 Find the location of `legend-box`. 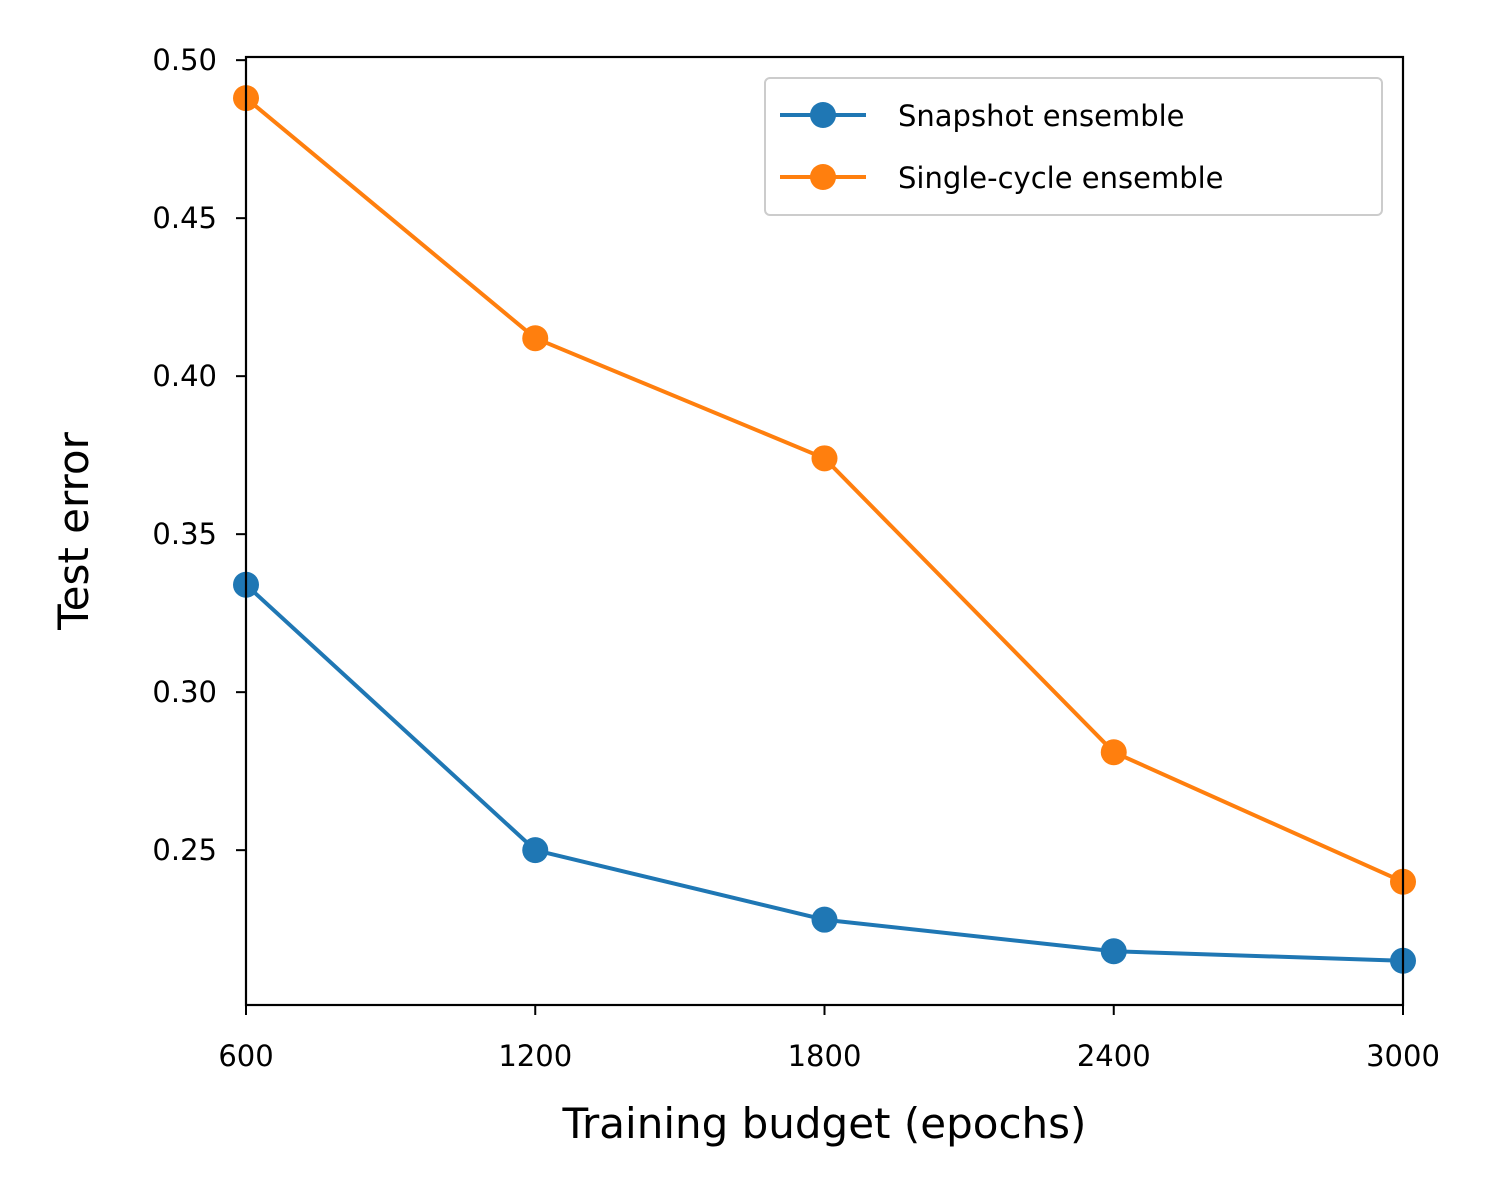

legend-box is located at coordinates (1073, 146).